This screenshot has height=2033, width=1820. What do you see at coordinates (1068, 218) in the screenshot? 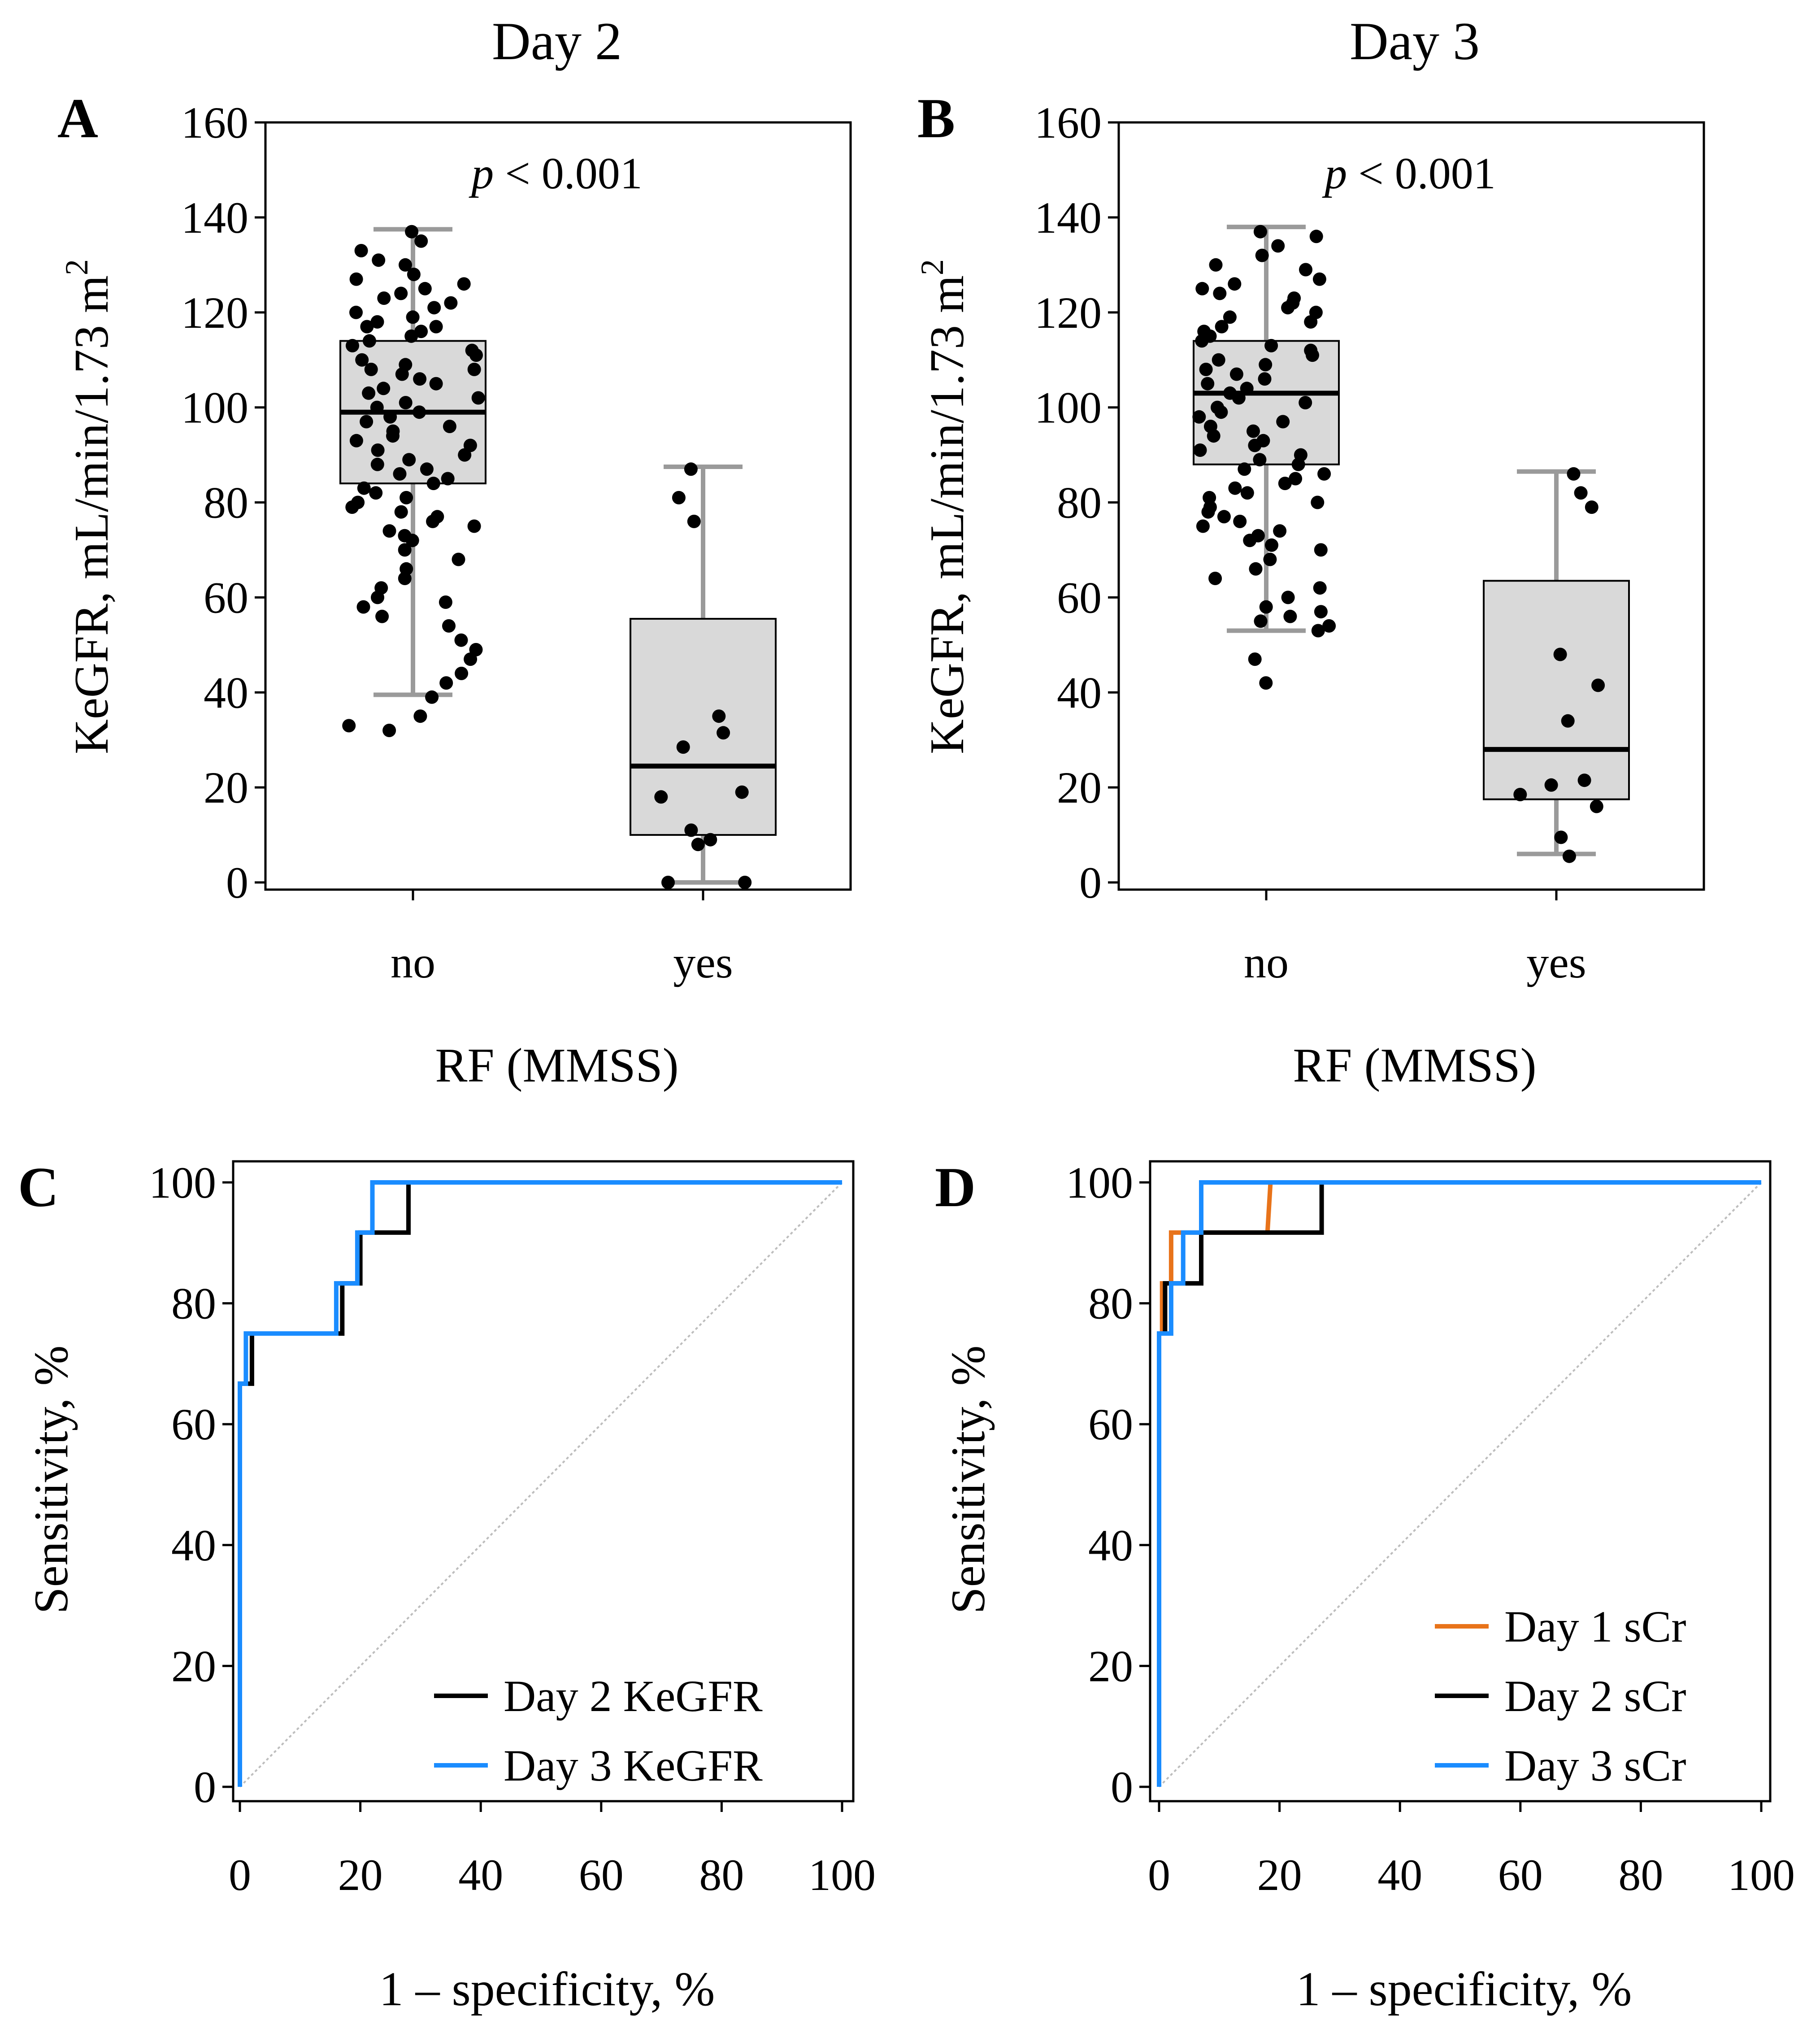
I see `panel-b-y-tick-label: 140` at bounding box center [1068, 218].